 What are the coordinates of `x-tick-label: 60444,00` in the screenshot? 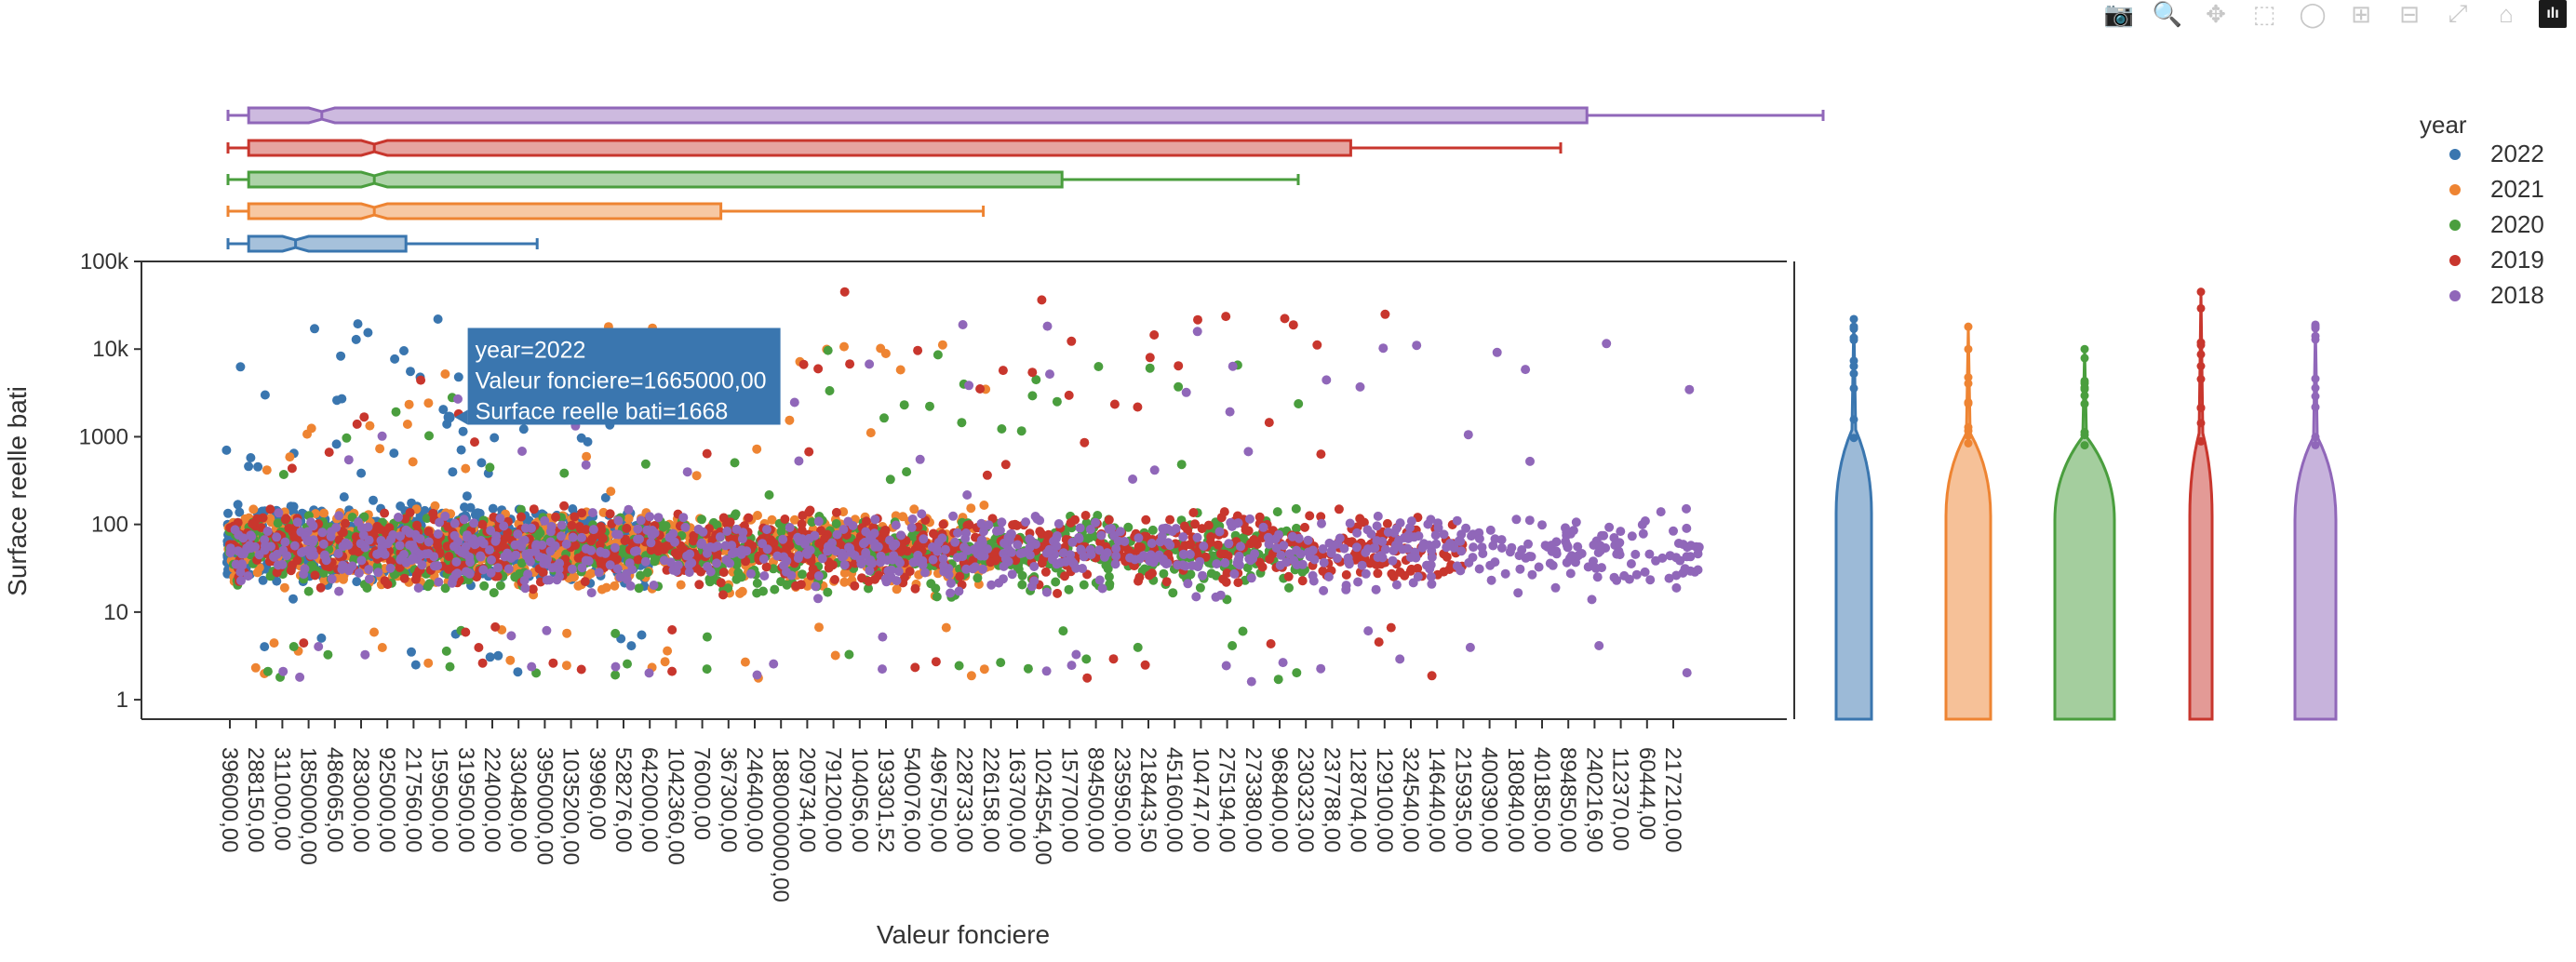 It's located at (1646, 793).